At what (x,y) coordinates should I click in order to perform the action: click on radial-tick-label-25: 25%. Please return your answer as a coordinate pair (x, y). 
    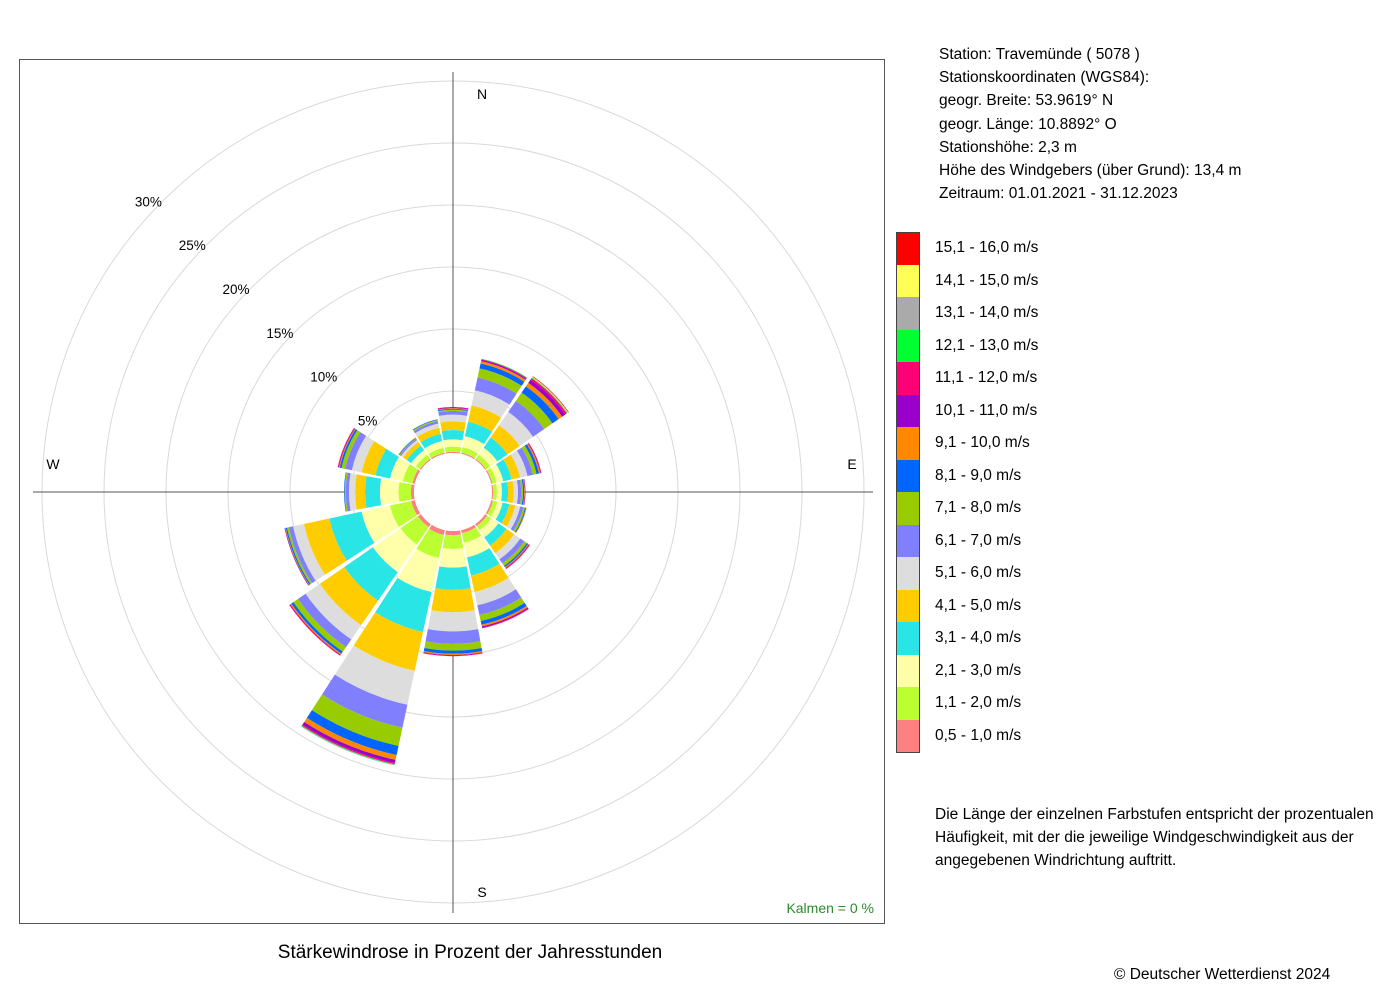
    Looking at the image, I should click on (192, 245).